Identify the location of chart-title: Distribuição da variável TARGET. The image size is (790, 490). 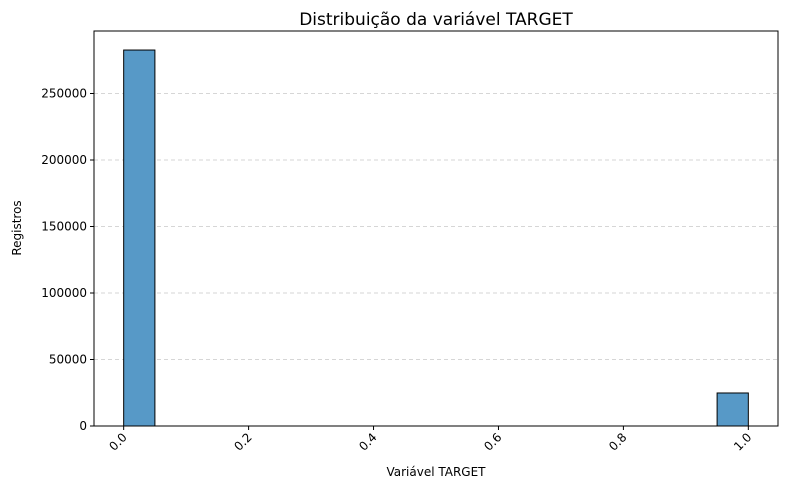
(436, 20).